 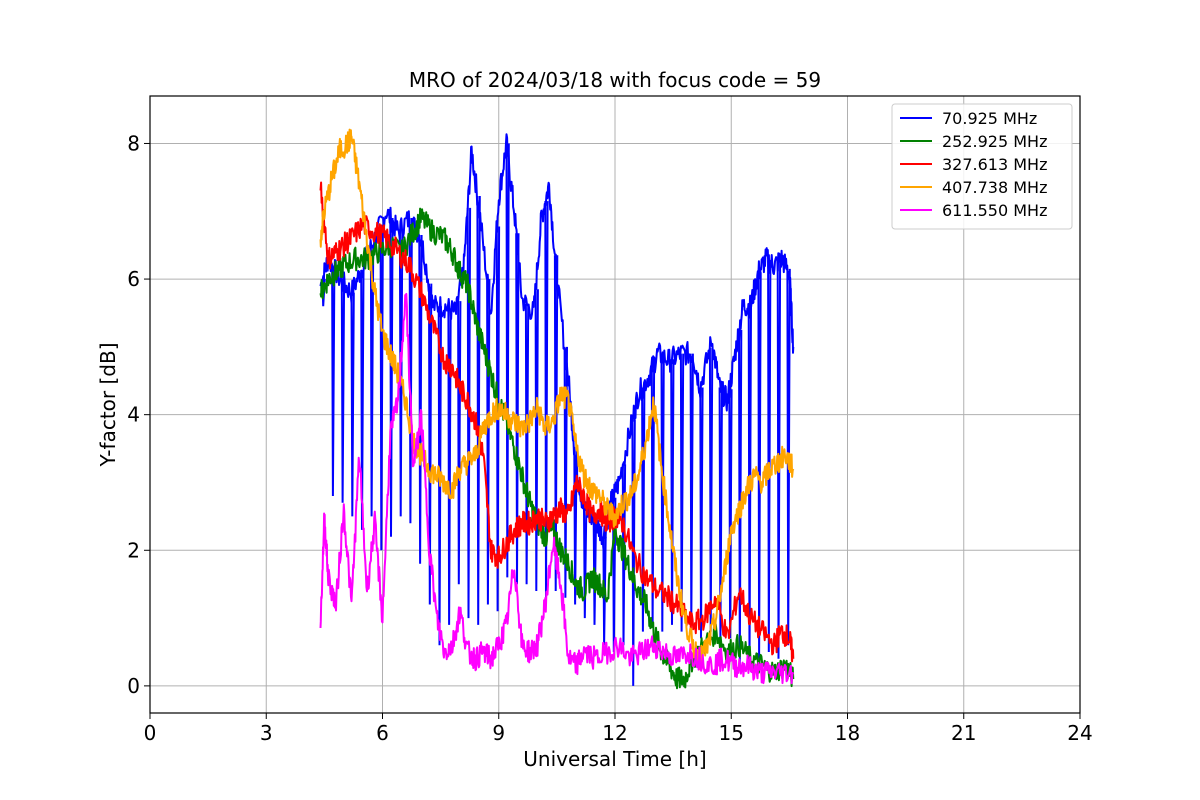 What do you see at coordinates (382, 733) in the screenshot?
I see `x-tick-label: 6` at bounding box center [382, 733].